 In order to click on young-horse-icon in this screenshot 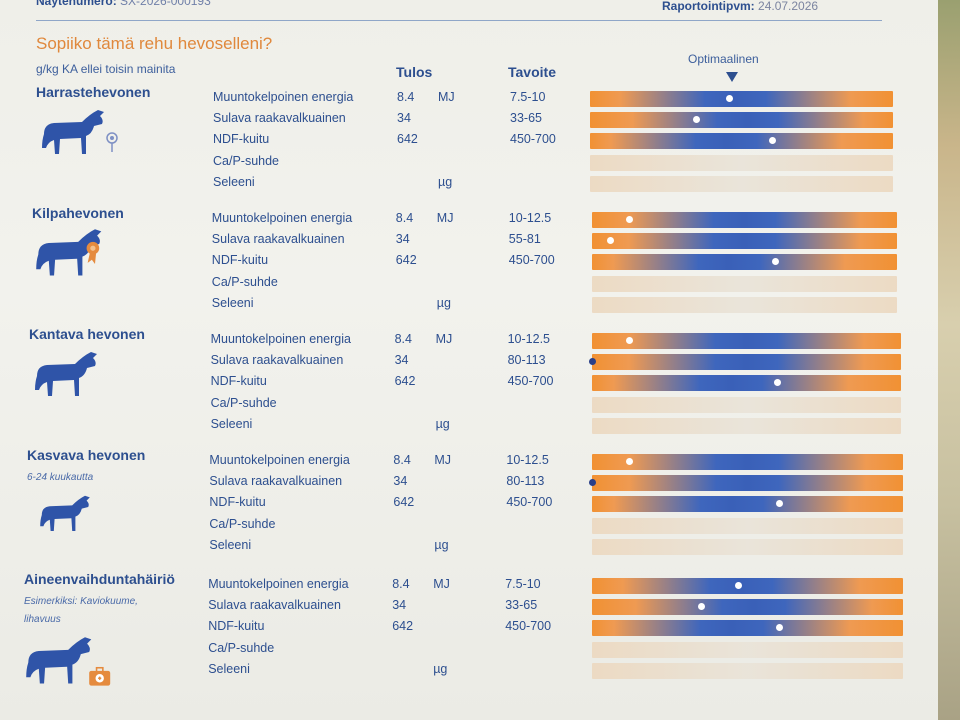, I will do `click(73, 515)`.